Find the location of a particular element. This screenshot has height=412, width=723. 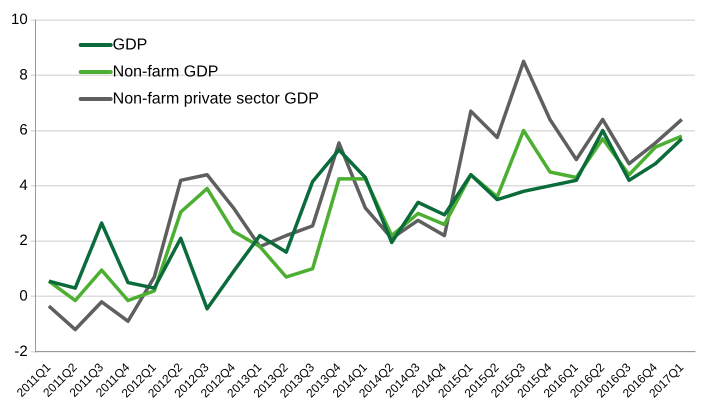

y-tick-label: 2 is located at coordinates (23, 241).